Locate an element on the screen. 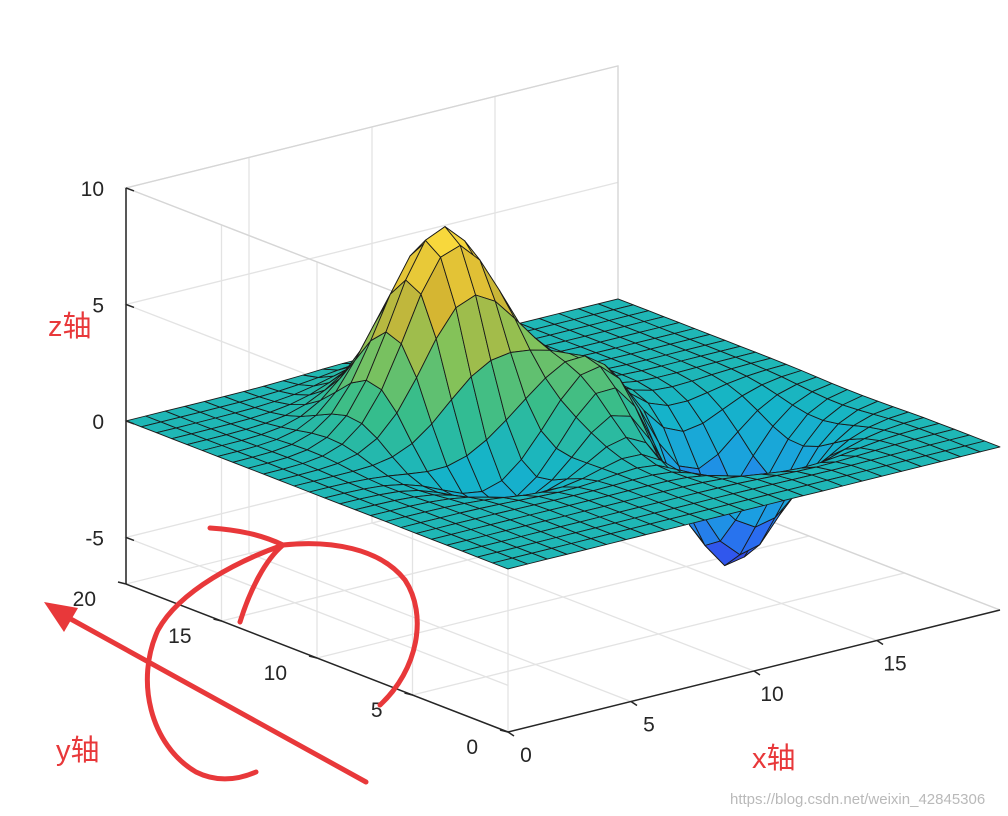  y-tick-label: 20 is located at coordinates (84, 599).